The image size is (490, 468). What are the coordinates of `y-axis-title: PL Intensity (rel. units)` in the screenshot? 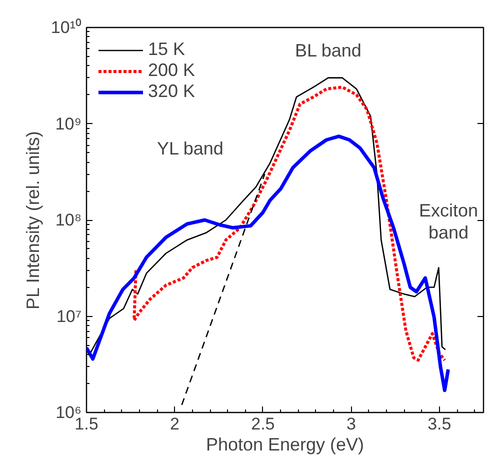 It's located at (32, 220).